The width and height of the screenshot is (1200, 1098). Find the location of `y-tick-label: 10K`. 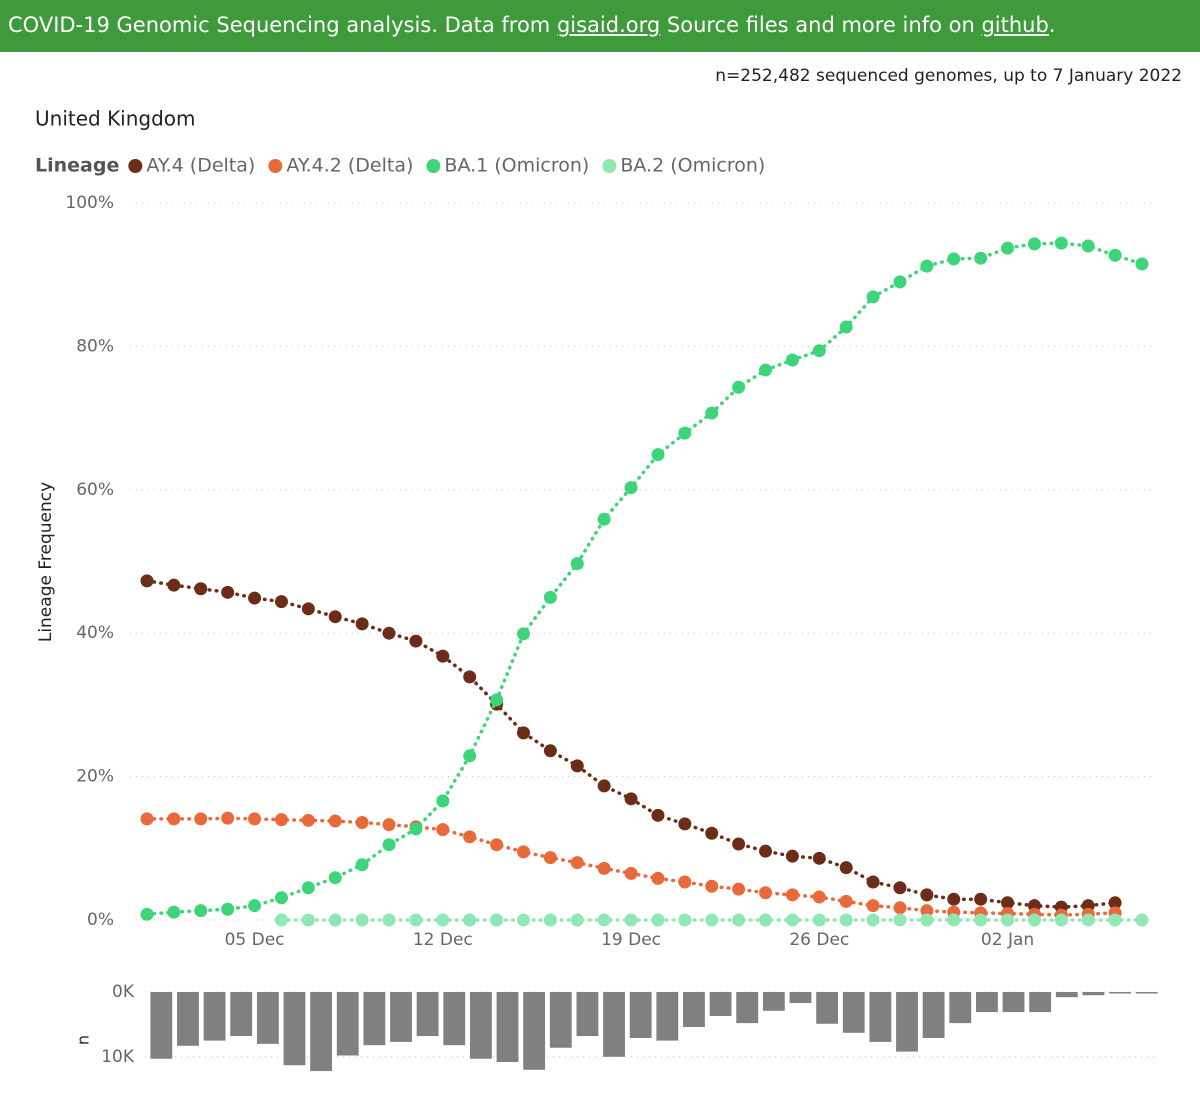

y-tick-label: 10K is located at coordinates (118, 1057).